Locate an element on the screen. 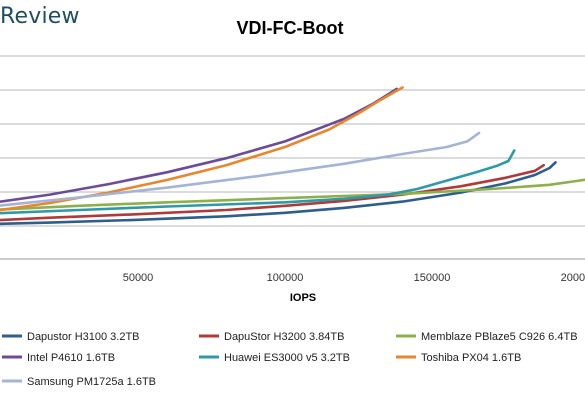  legend-label: Huawei ES3000 v5 3.2TB is located at coordinates (287, 358).